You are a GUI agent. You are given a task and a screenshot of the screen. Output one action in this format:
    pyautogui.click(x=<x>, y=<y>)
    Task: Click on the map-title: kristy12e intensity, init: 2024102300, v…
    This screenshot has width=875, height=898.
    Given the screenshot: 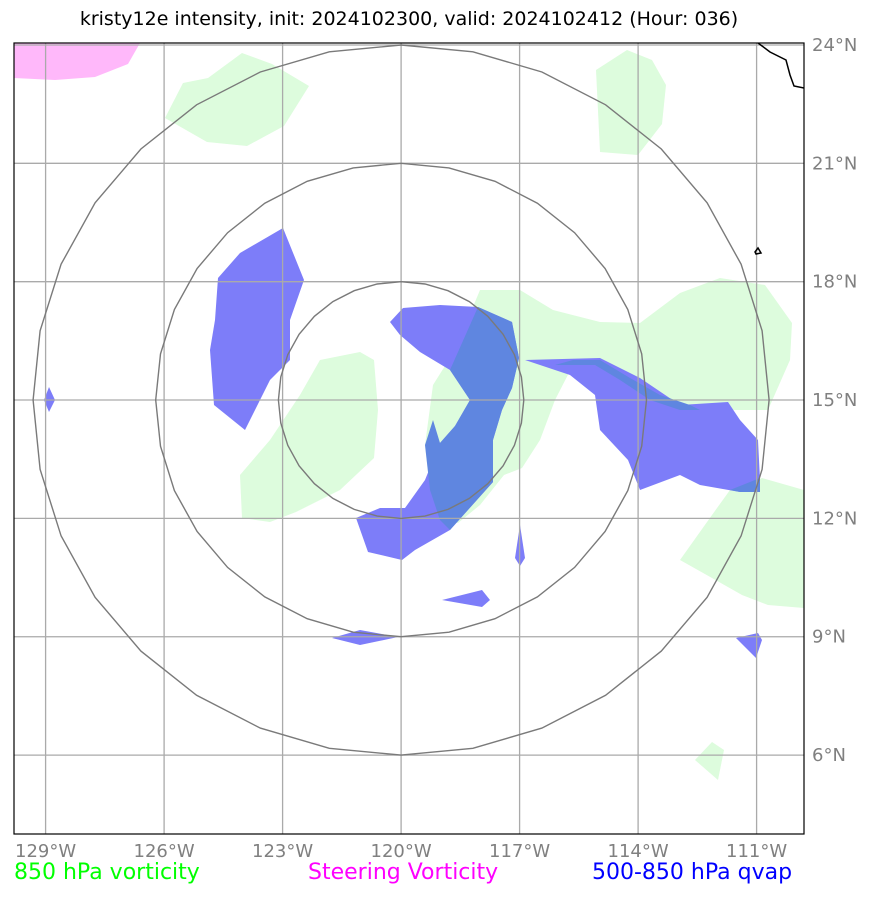 What is the action you would take?
    pyautogui.click(x=409, y=19)
    